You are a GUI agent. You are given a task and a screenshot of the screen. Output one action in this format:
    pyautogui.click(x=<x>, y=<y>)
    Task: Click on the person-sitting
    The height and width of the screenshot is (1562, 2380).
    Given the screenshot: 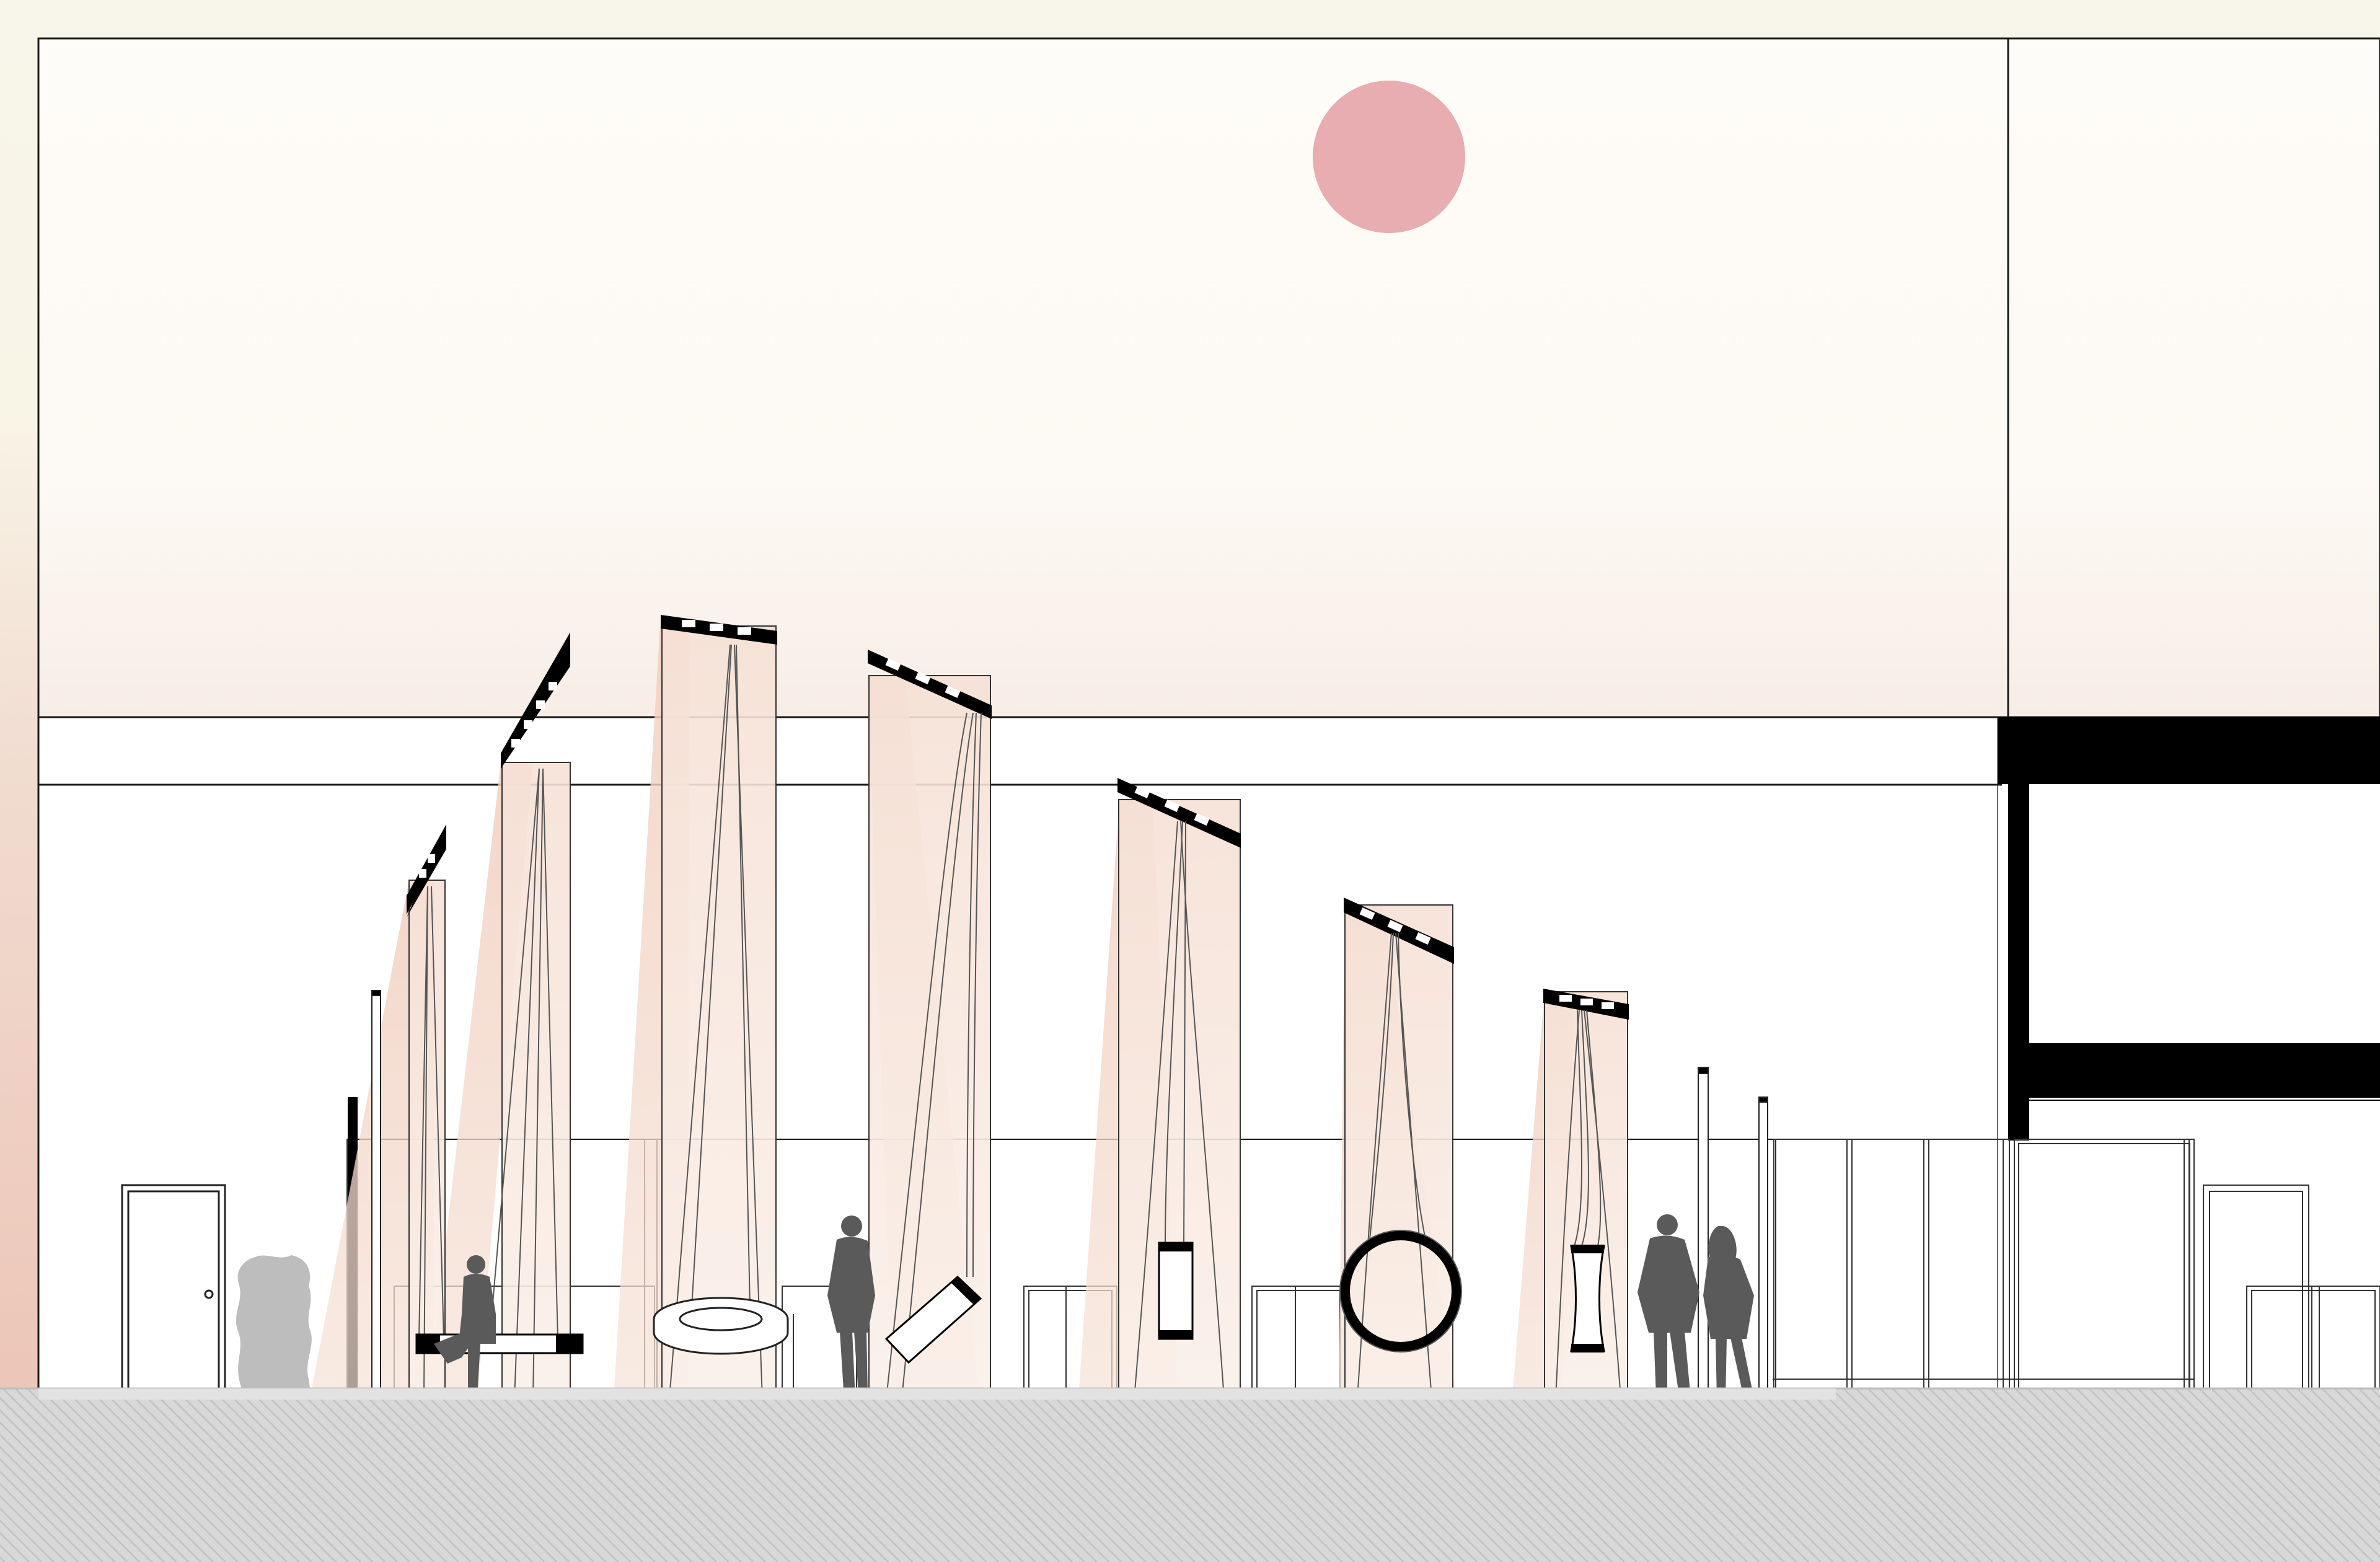 What is the action you would take?
    pyautogui.click(x=465, y=1327)
    